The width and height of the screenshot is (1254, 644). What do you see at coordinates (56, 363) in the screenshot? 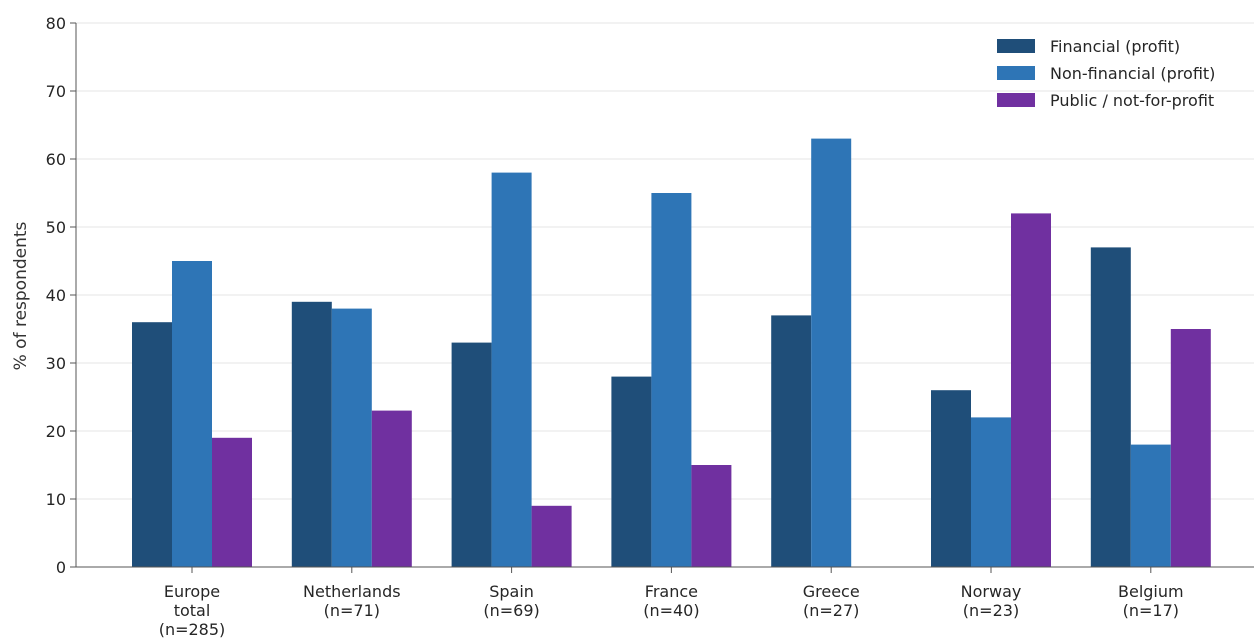
I see `y-tick-label: 30` at bounding box center [56, 363].